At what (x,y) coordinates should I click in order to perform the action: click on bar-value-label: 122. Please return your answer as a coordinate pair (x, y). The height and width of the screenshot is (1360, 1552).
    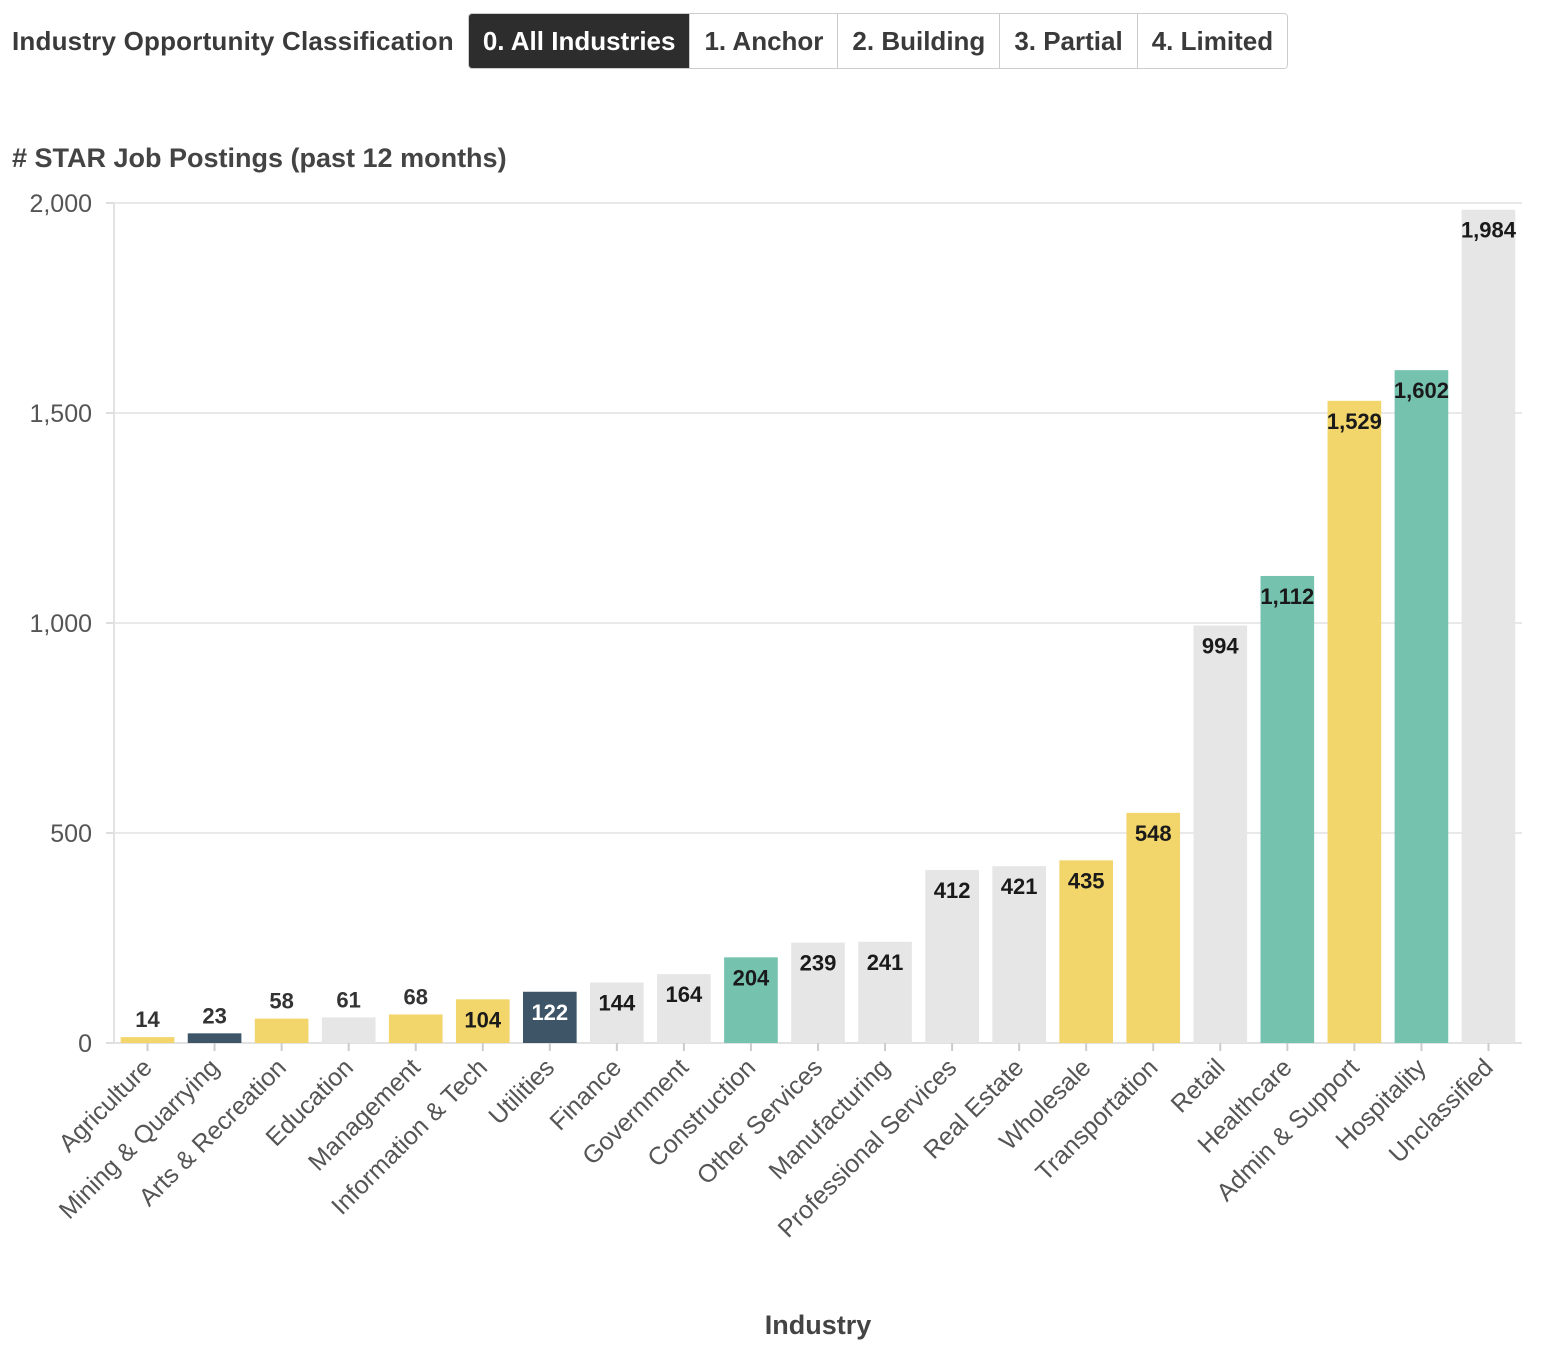
    Looking at the image, I should click on (549, 1012).